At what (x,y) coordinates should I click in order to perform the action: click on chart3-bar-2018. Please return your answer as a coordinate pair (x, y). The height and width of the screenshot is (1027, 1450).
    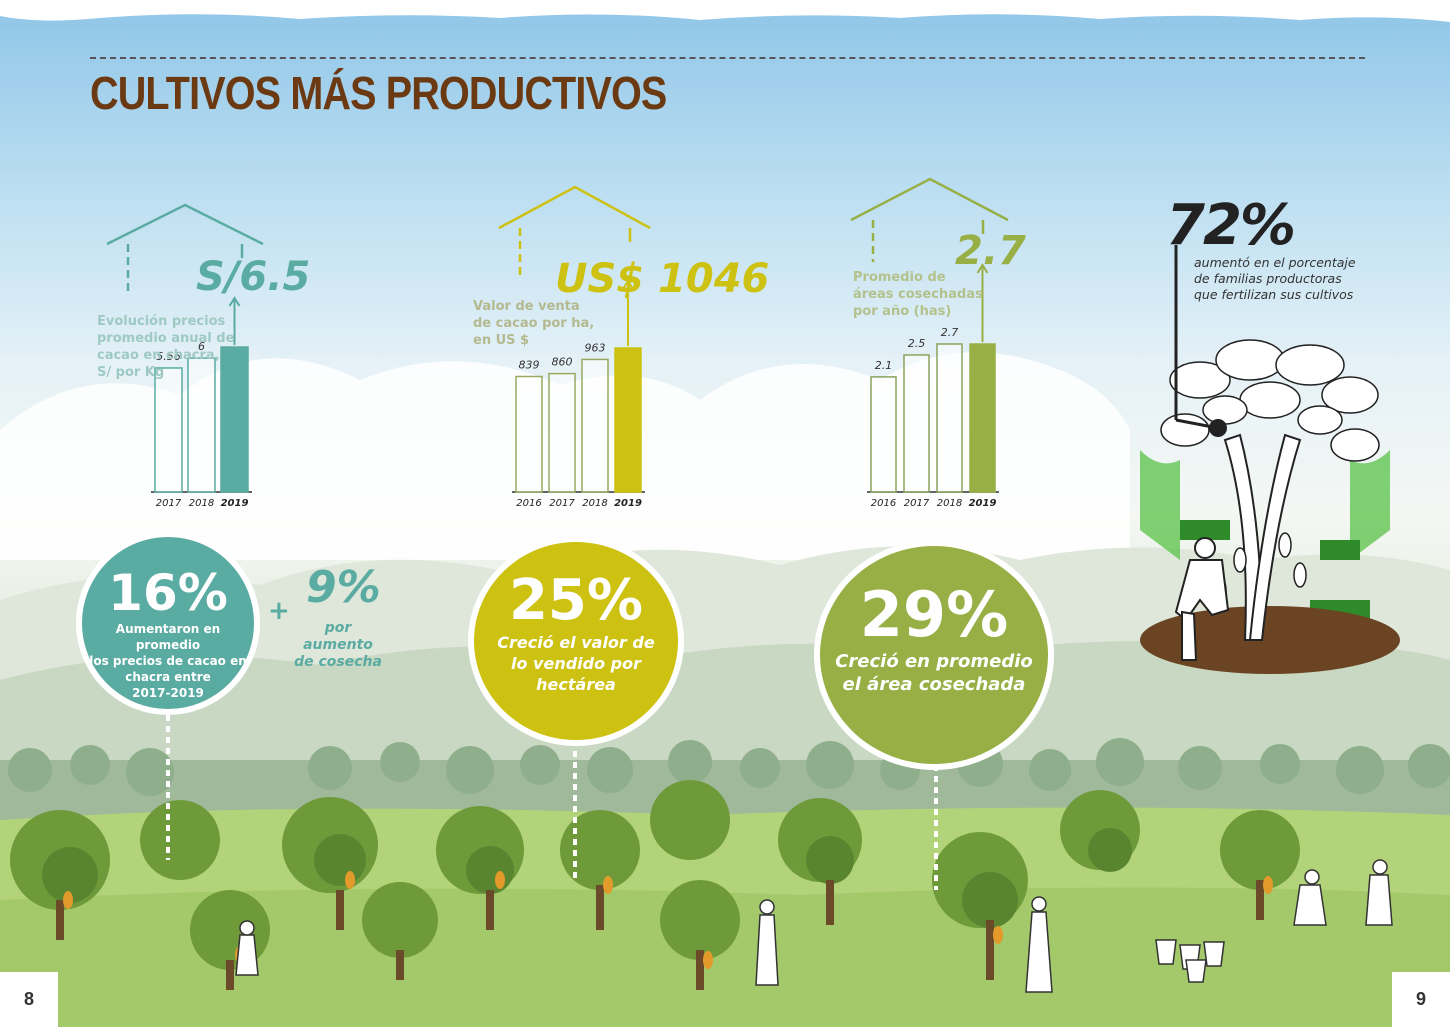
    Looking at the image, I should click on (949, 418).